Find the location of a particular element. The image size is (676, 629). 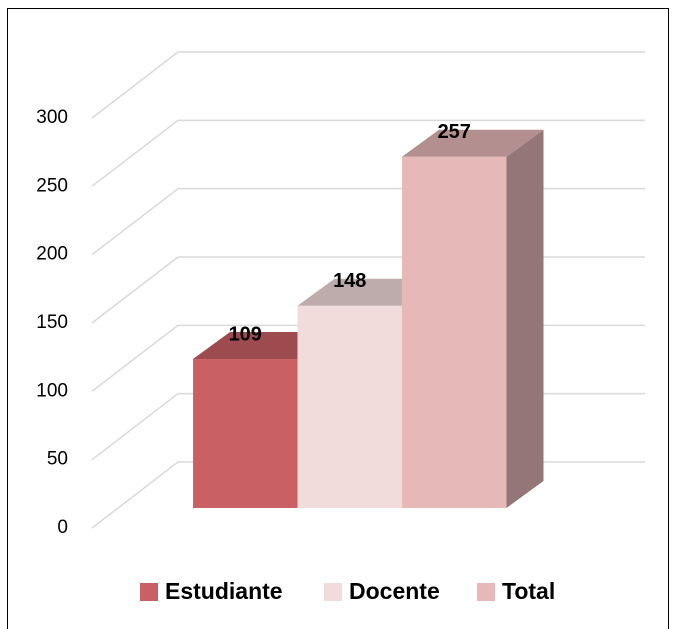

y-tick-label: 0 is located at coordinates (62, 527).